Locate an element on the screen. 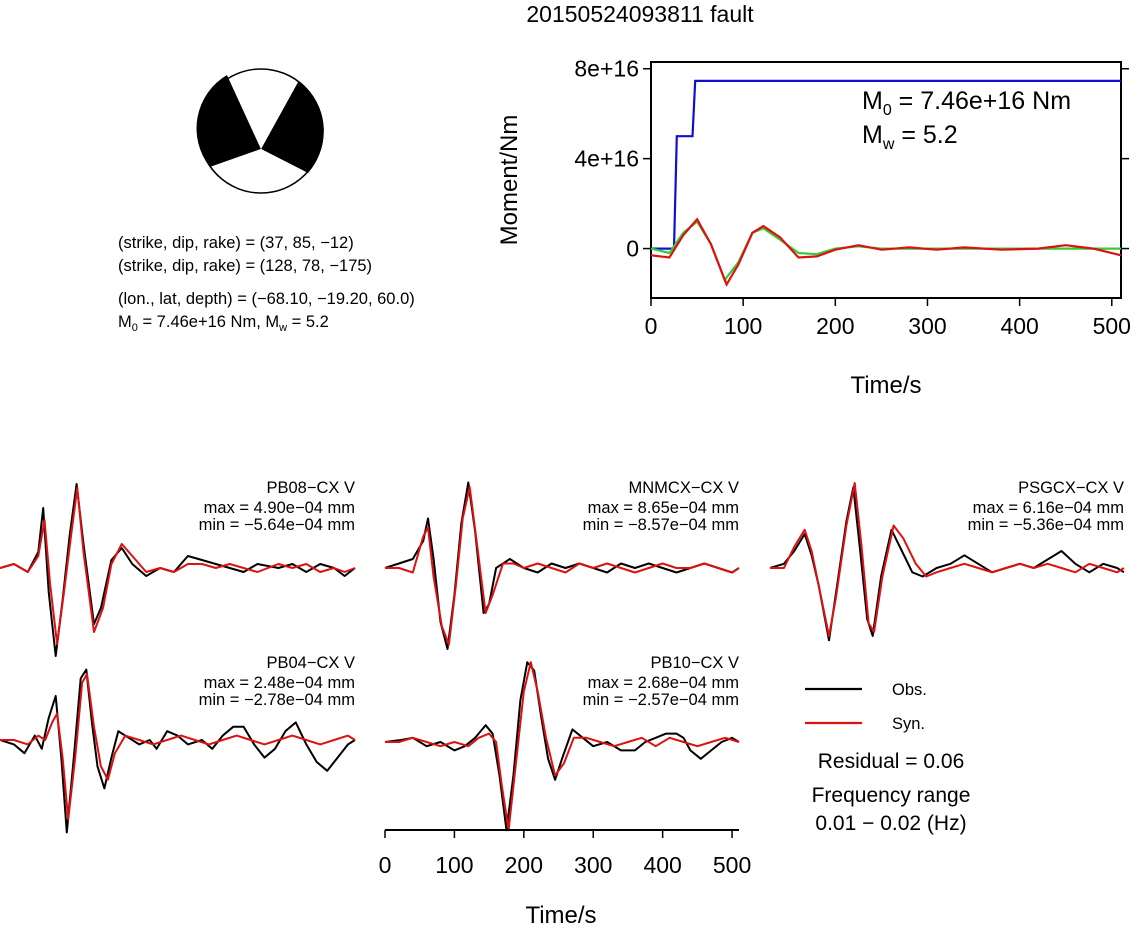 The width and height of the screenshot is (1137, 927). beachball is located at coordinates (260, 130).